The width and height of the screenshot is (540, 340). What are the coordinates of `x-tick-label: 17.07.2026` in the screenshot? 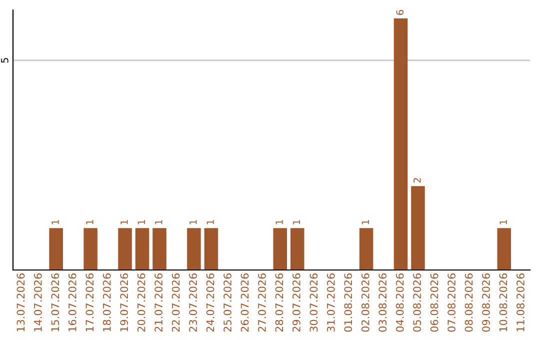 It's located at (90, 302).